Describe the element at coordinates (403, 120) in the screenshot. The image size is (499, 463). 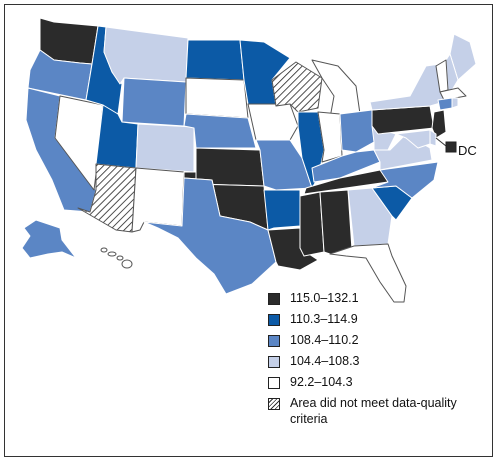
I see `state-PA` at that location.